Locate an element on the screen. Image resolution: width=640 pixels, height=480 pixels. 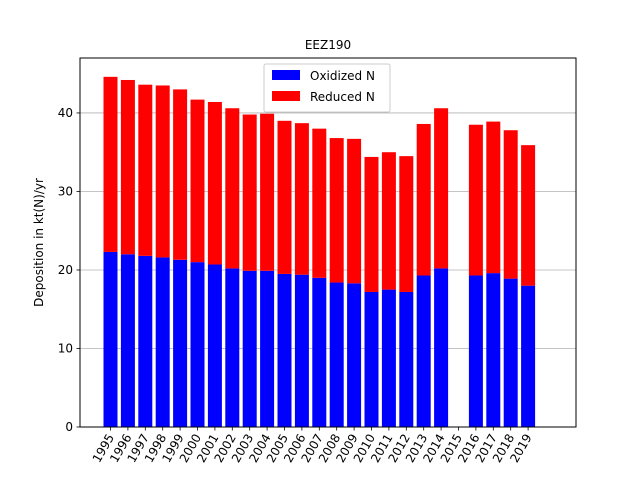
legend-swatch-oxidized is located at coordinates (286, 75).